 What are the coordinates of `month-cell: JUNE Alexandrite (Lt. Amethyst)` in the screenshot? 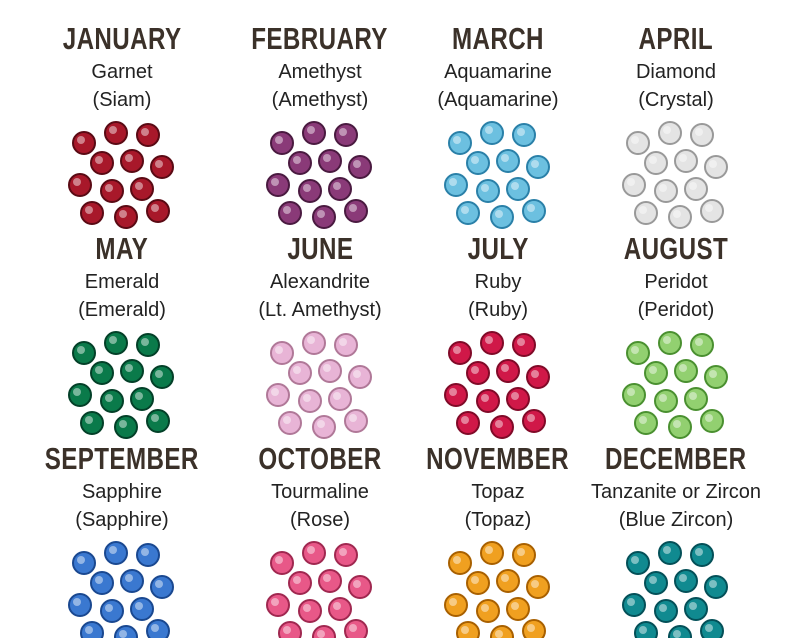 It's located at (320, 335).